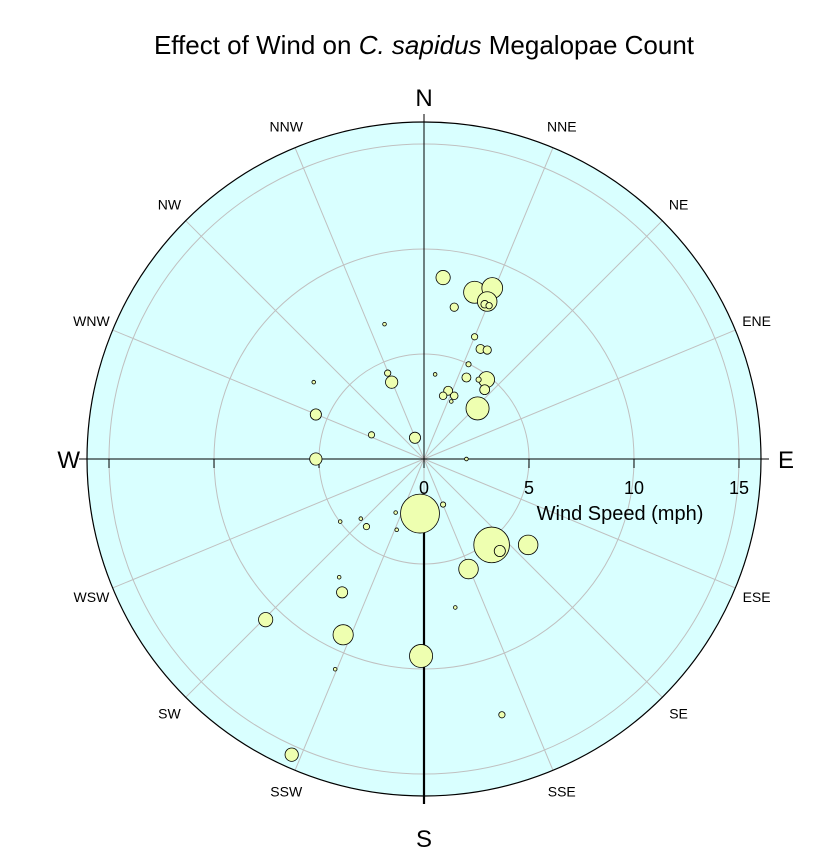 This screenshot has width=828, height=864. Describe the element at coordinates (287, 126) in the screenshot. I see `direction-label-nnw: NNW` at that location.